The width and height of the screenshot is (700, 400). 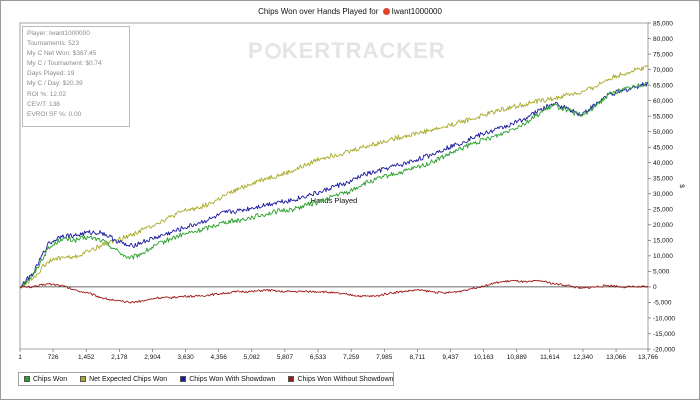 What do you see at coordinates (663, 225) in the screenshot?
I see `y-tick-label: 20,000` at bounding box center [663, 225].